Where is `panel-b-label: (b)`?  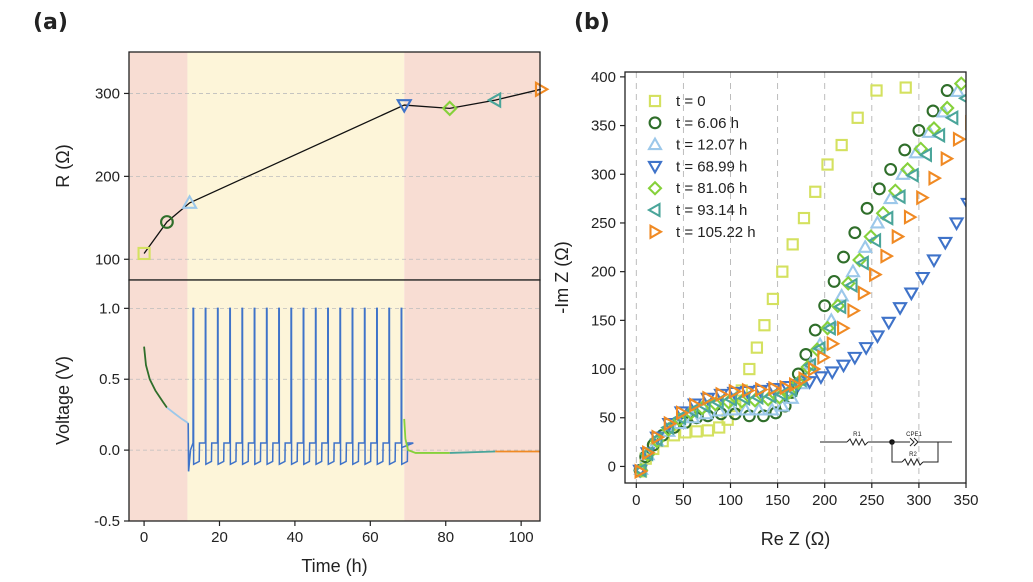
panel-b-label: (b) is located at coordinates (592, 22).